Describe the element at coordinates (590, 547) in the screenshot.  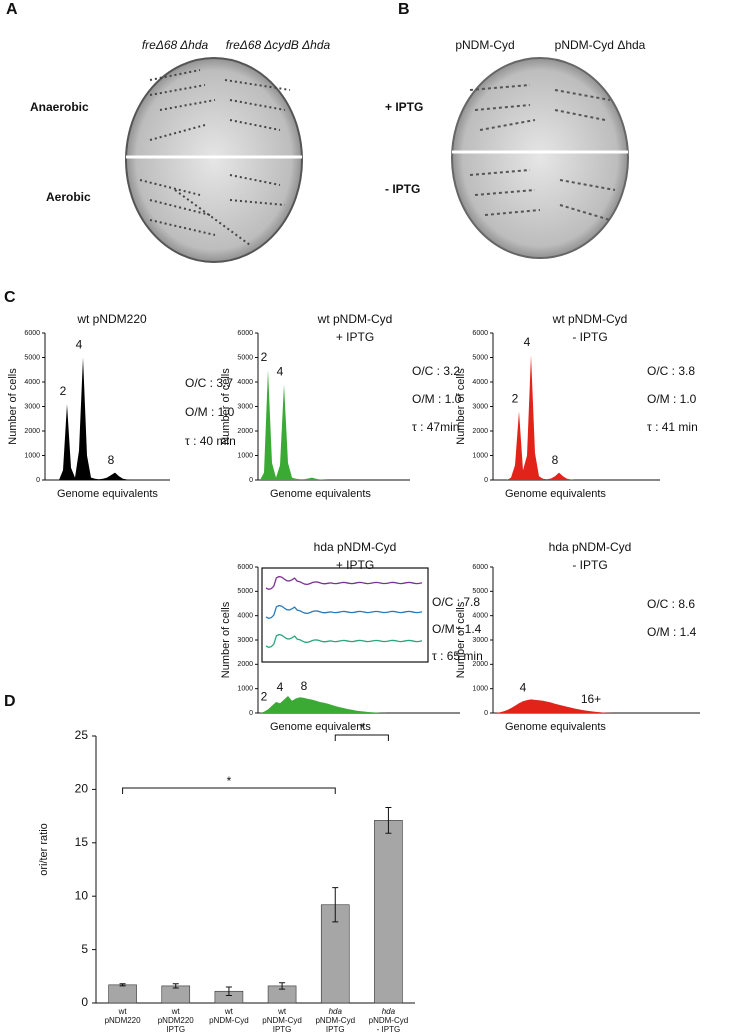
I see `chart-title: hda pNDM-Cyd` at that location.